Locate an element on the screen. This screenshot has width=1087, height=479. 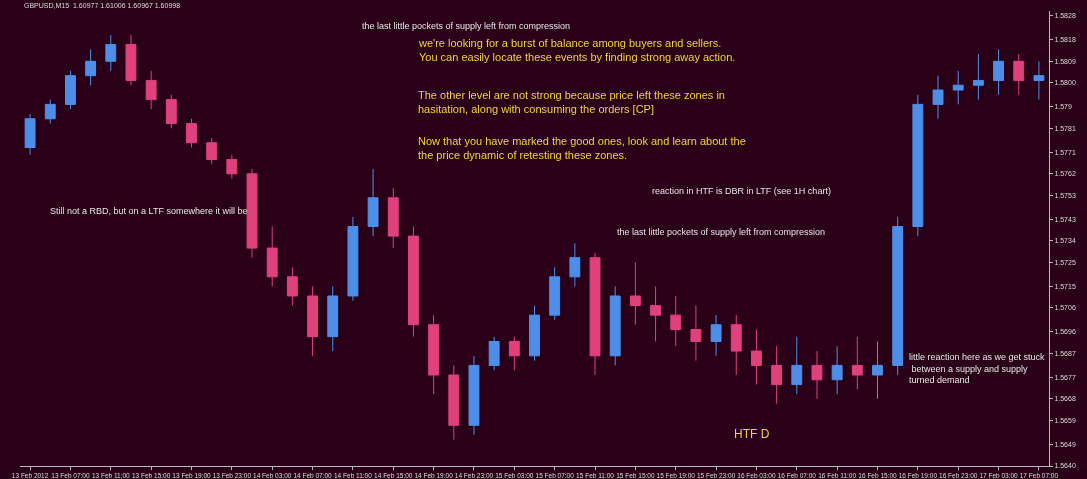
annotation: Still not a RBD, but on a LTF somewhere it will be is located at coordinates (149, 211).